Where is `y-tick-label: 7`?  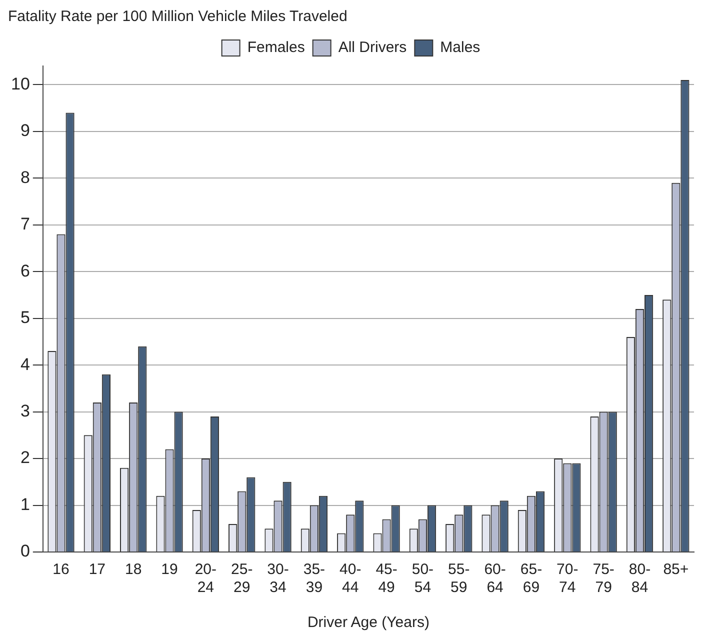
y-tick-label: 7 is located at coordinates (25, 224).